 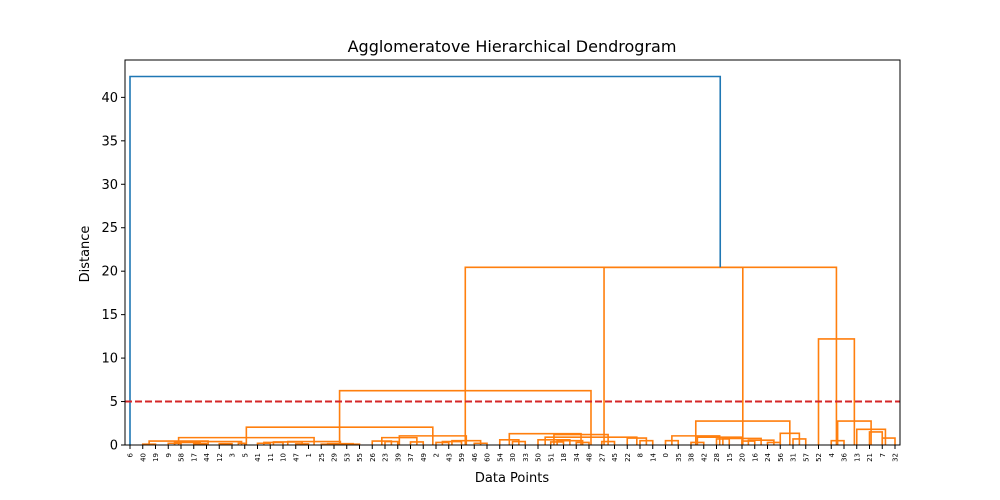 I want to click on y-axis-label: Distance, so click(x=85, y=254).